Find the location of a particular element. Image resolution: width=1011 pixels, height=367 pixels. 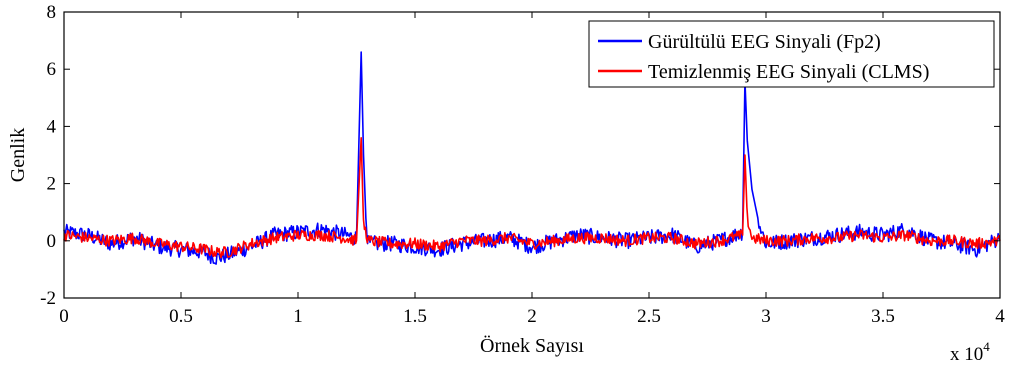

x-tick-label: 0.5 is located at coordinates (181, 316).